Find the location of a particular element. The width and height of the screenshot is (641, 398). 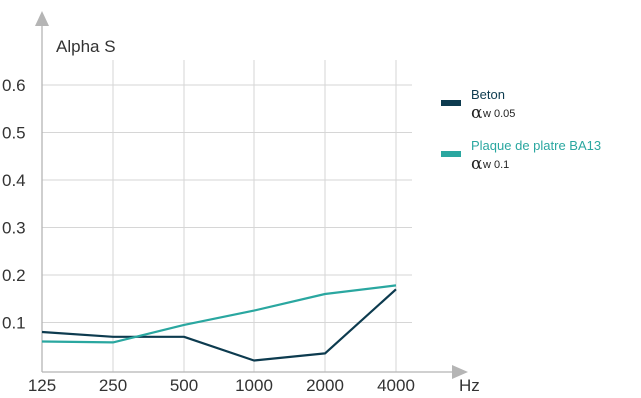

x-axis-label: Hz is located at coordinates (469, 385).